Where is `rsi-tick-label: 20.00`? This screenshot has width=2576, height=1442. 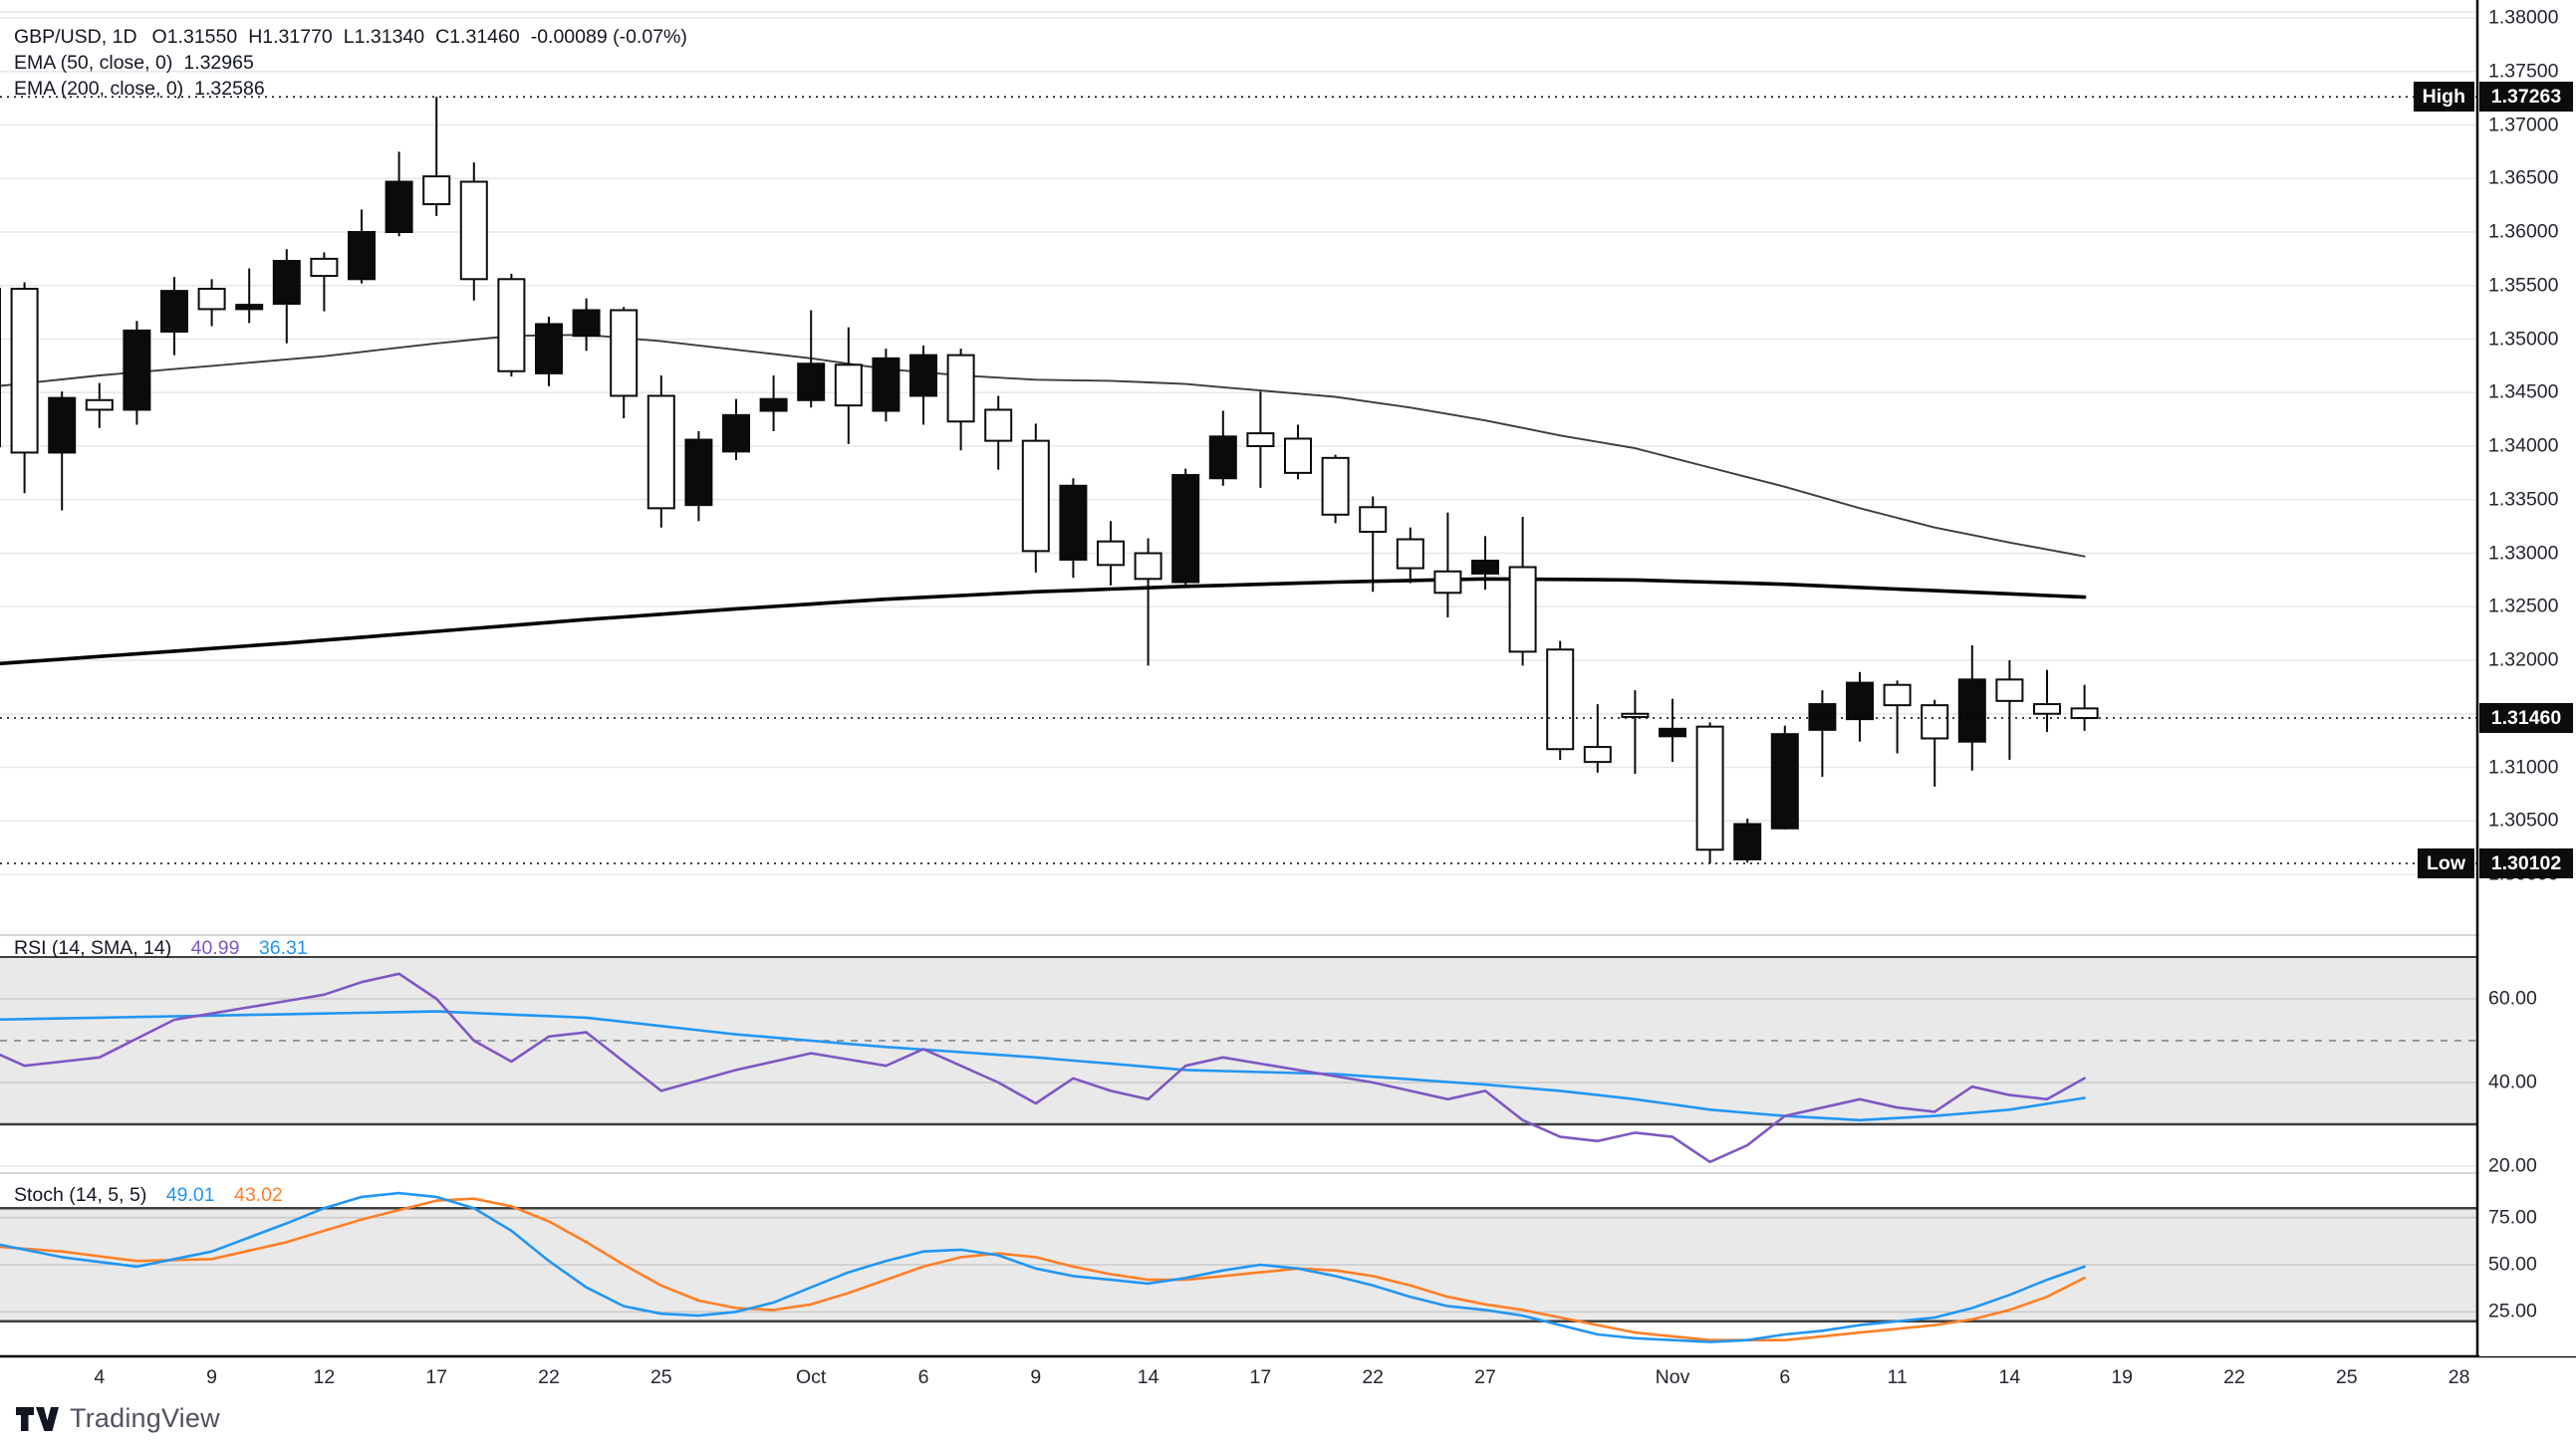
rsi-tick-label: 20.00 is located at coordinates (2512, 1165).